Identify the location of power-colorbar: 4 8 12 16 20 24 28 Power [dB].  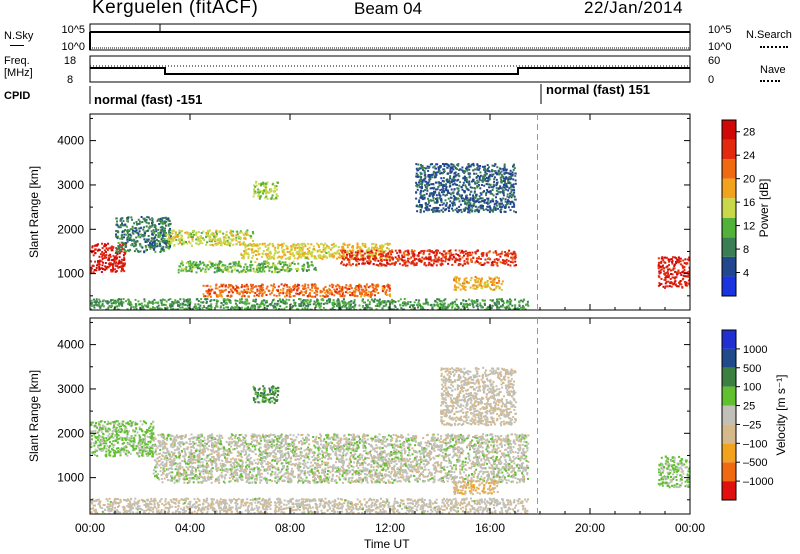
(746, 208).